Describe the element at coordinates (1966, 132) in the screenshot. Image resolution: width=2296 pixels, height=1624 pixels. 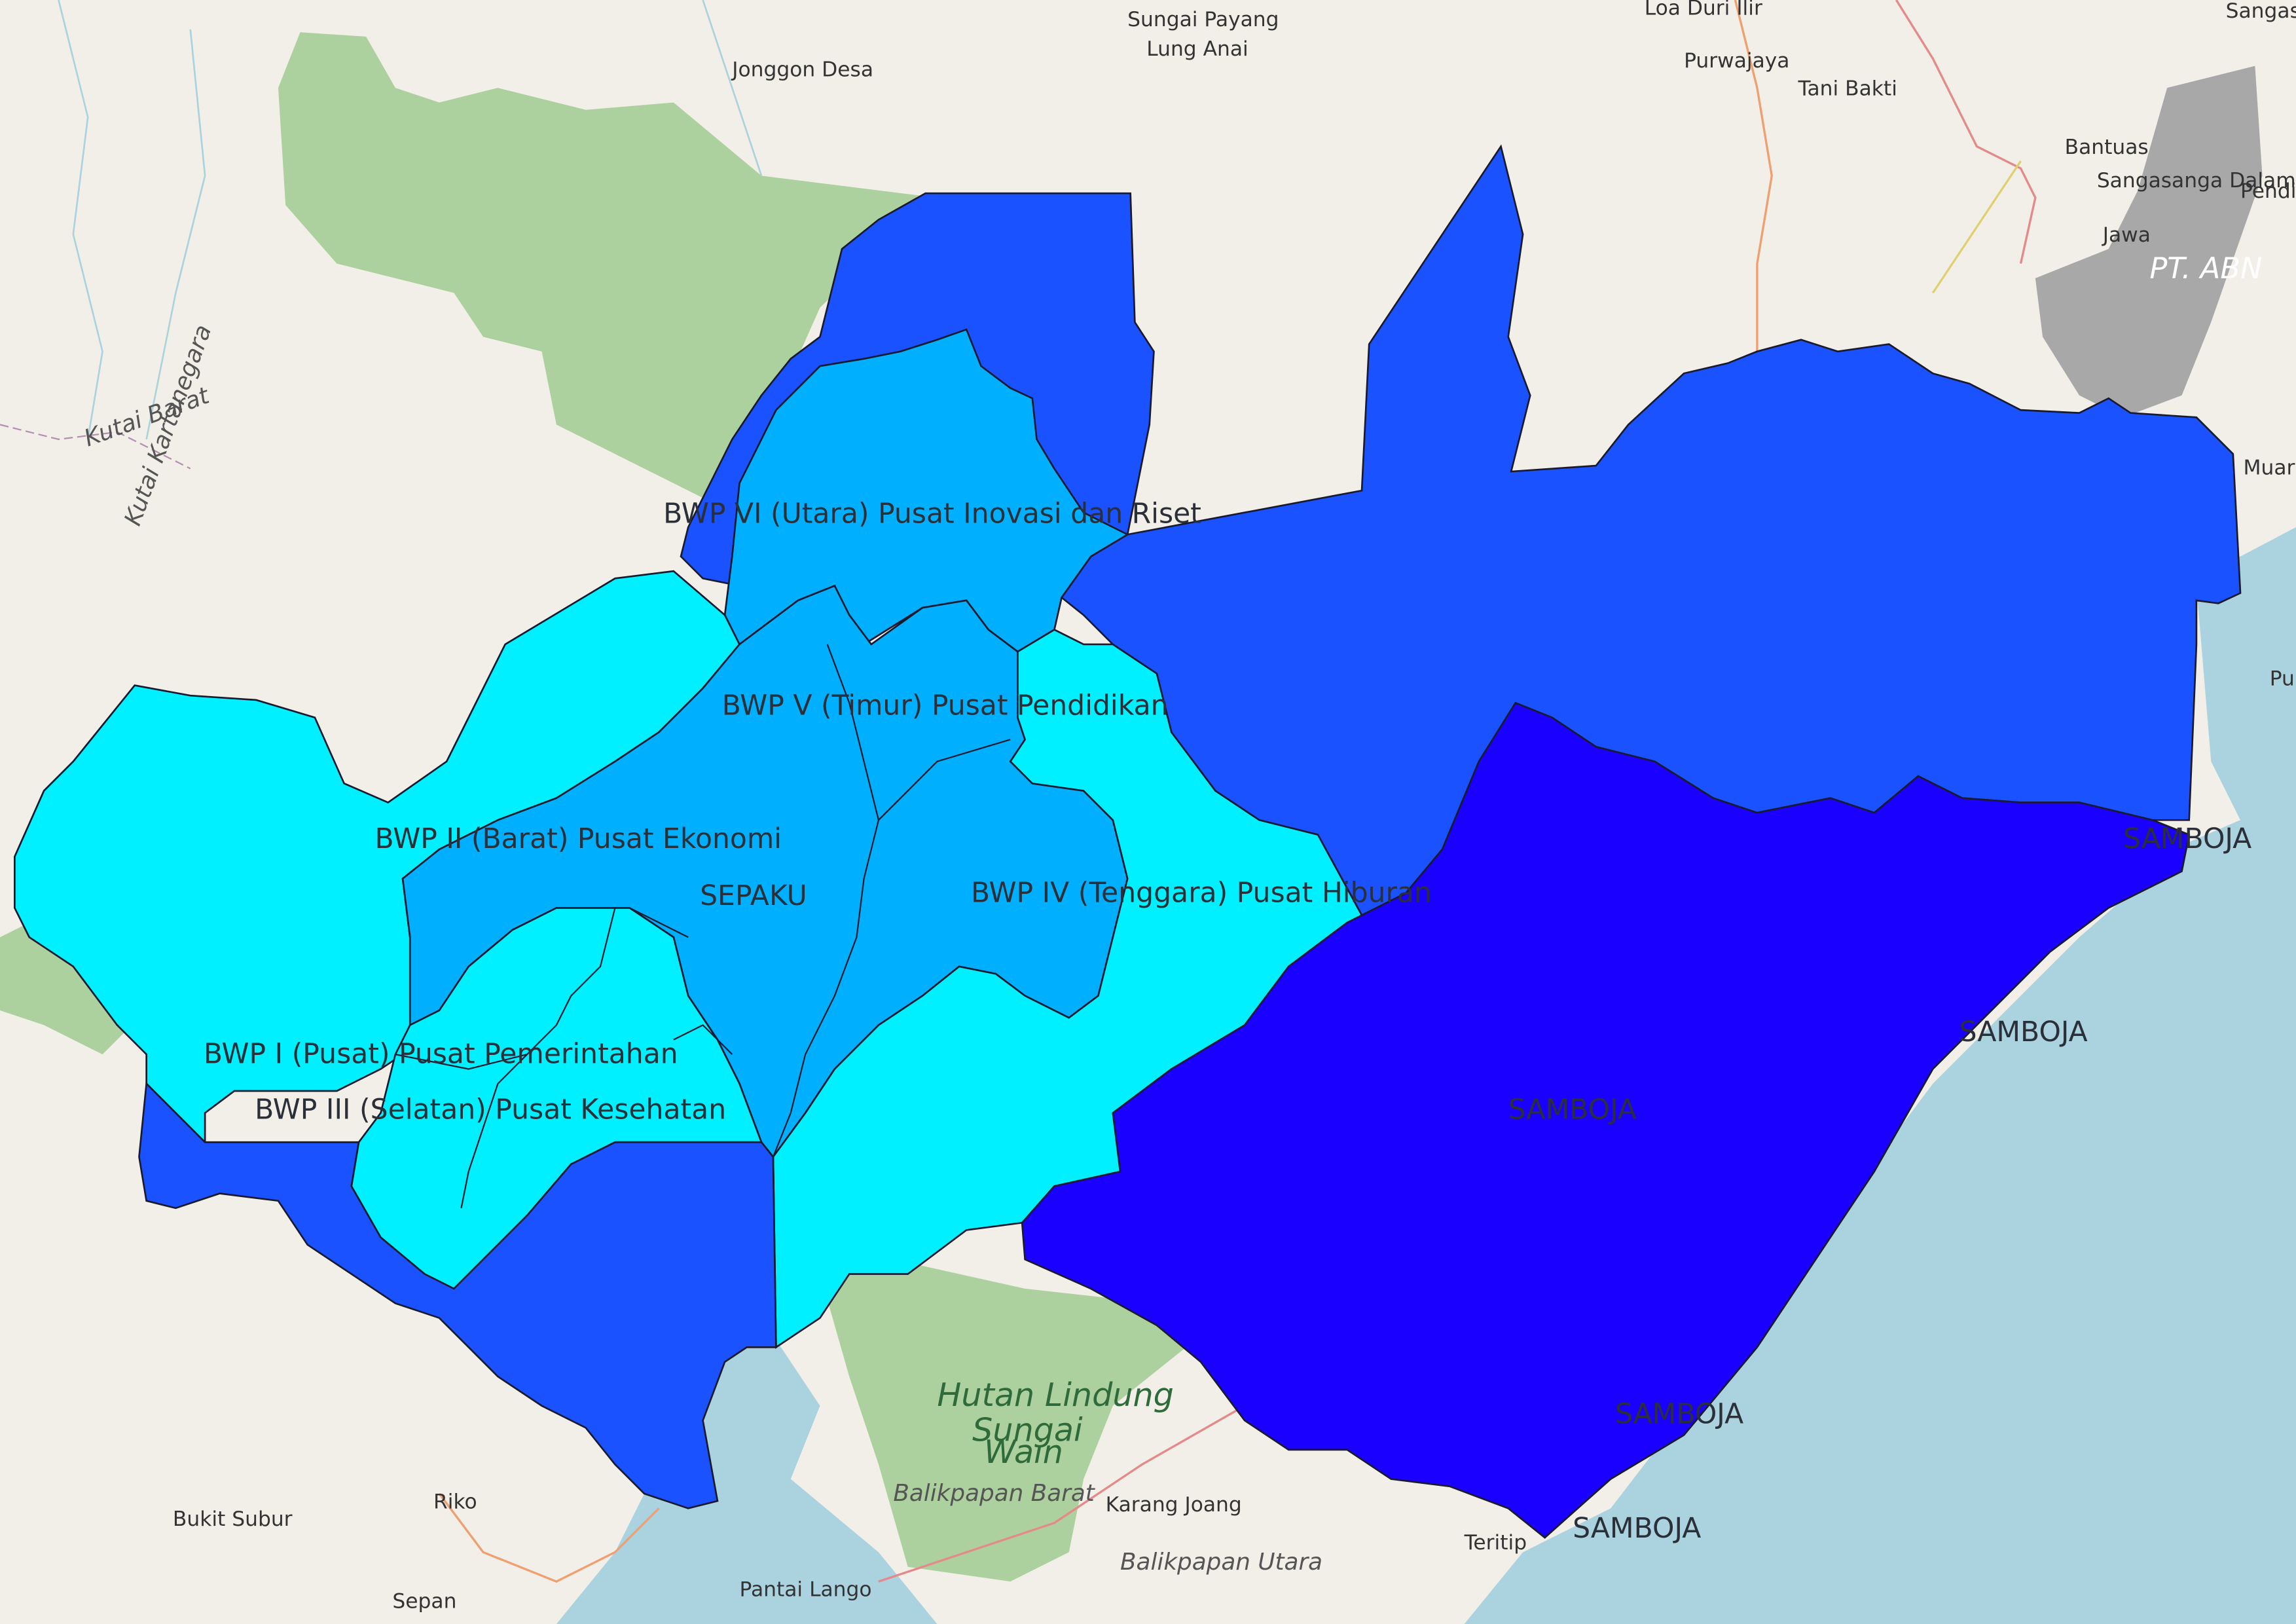
I see `road-red` at that location.